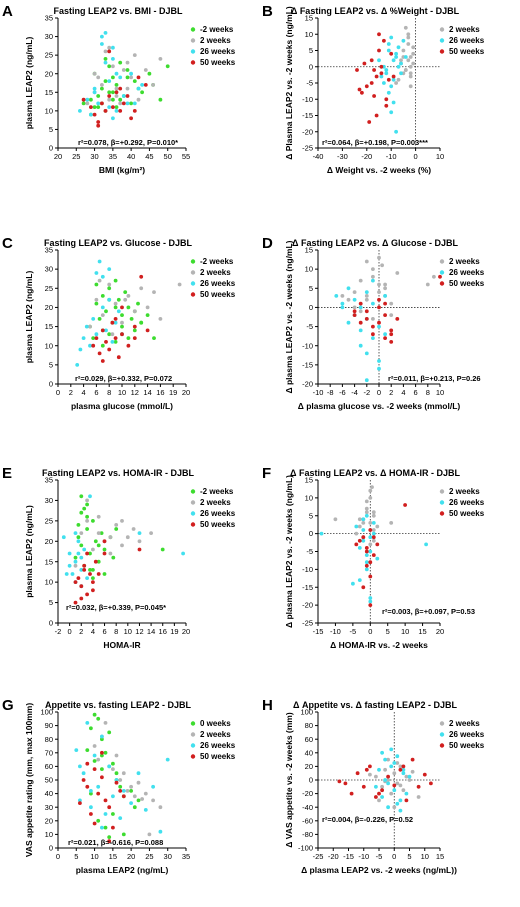 The image size is (520, 907). What do you see at coordinates (464, 261) in the screenshot?
I see `legend-label: 2 weeks` at bounding box center [464, 261].